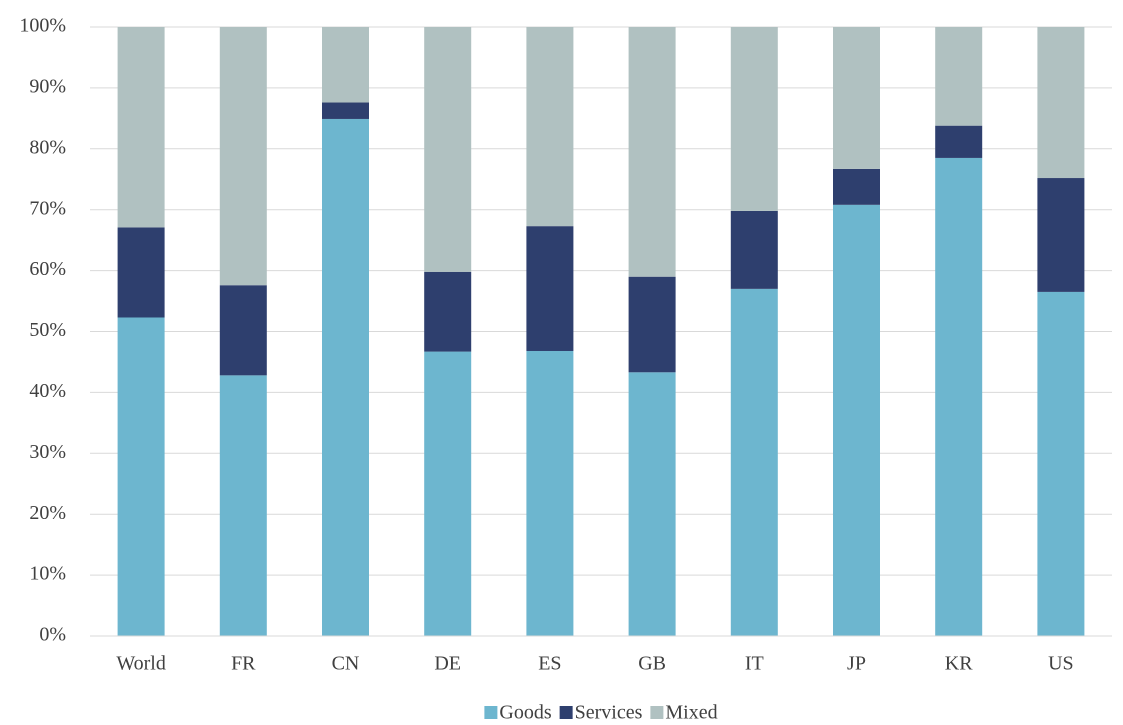  I want to click on y-tick-label: 60%, so click(47, 269).